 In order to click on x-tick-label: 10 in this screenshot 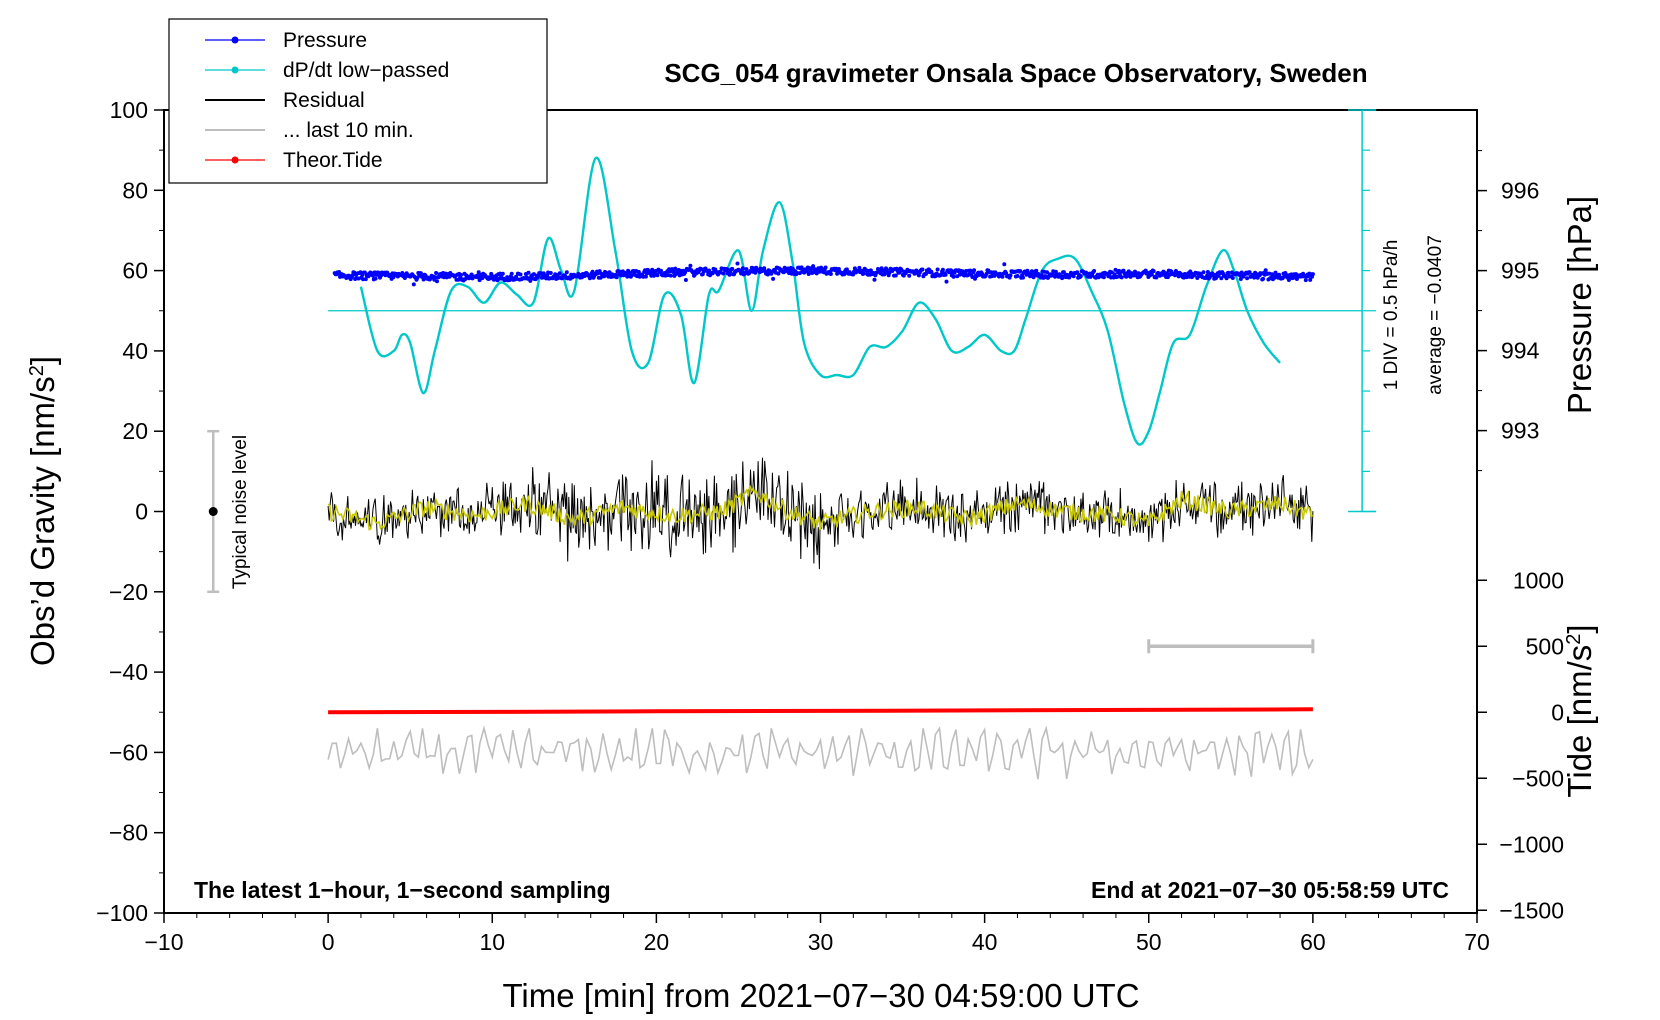, I will do `click(492, 942)`.